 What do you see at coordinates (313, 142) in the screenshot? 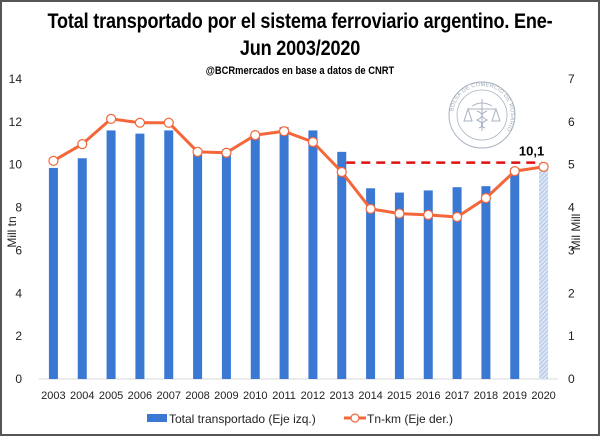
I see `point-2012` at bounding box center [313, 142].